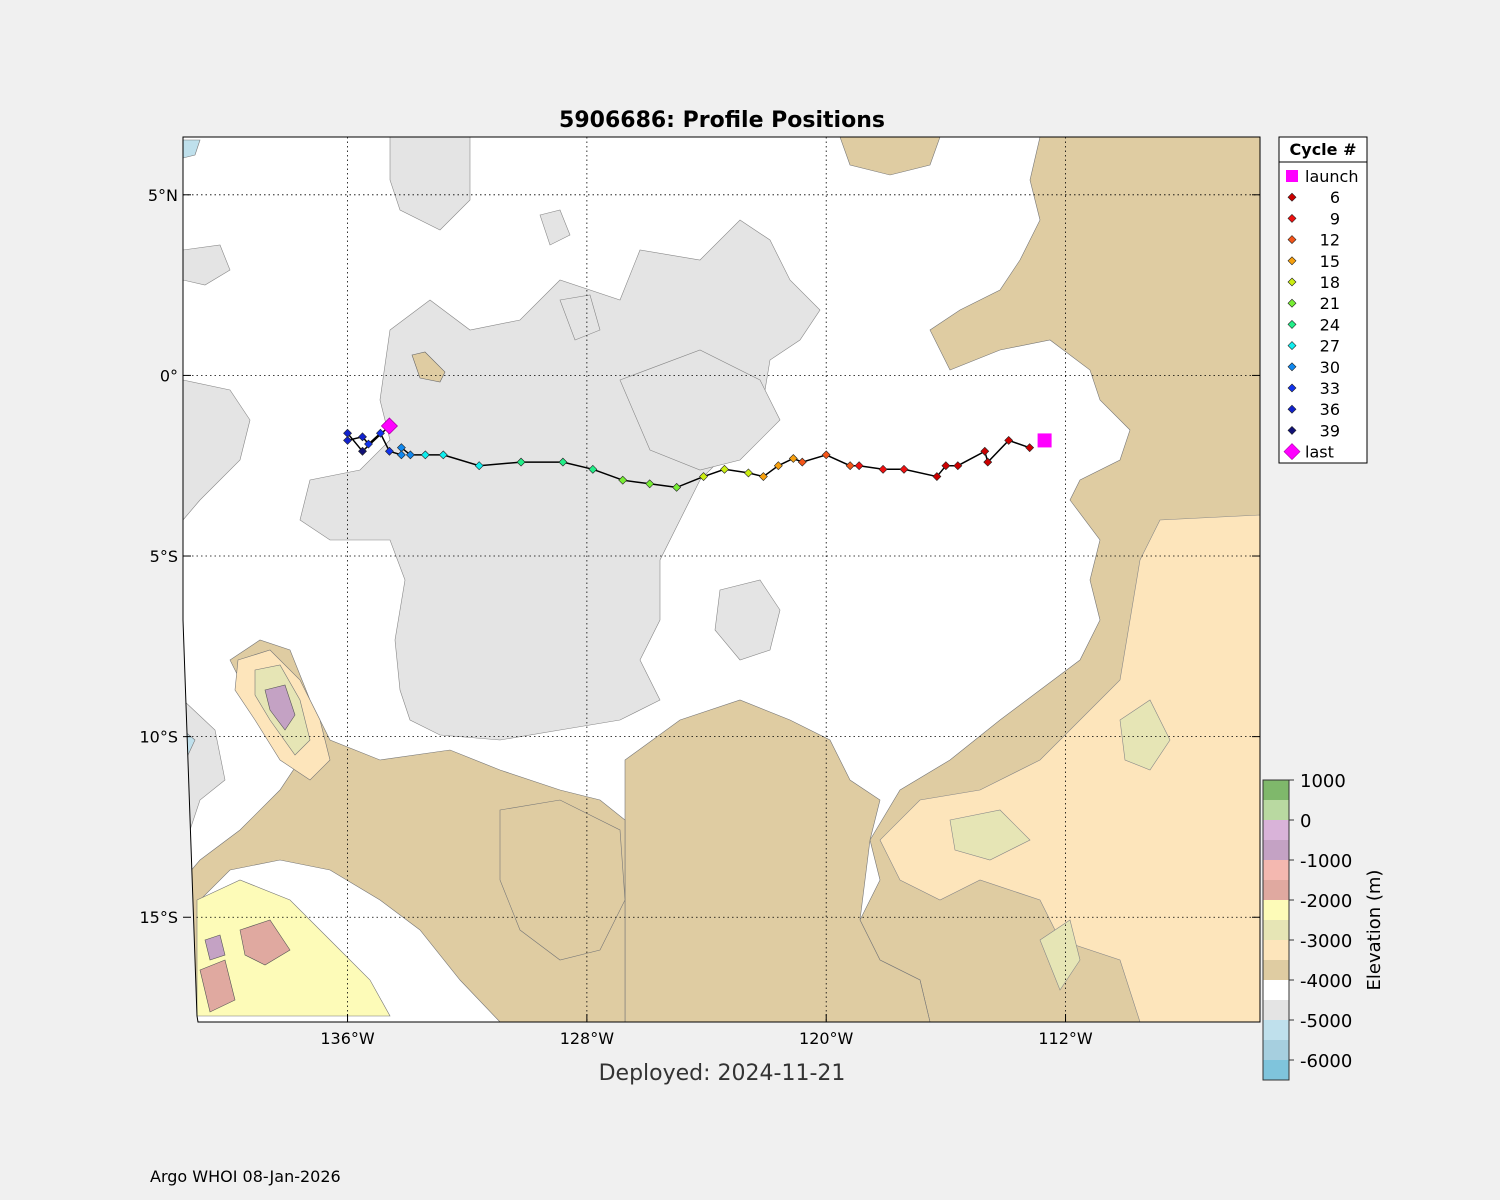 The height and width of the screenshot is (1200, 1500). I want to click on legend-entries: launch 6 9 12 15 18 21 24 27 30 33 36 39 last, so click(1320, 314).